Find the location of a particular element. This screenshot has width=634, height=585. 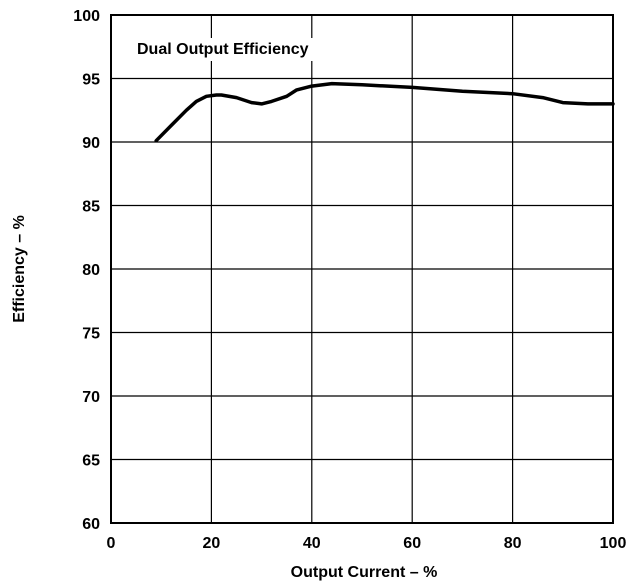

y-tick-labels: 60 65 70 75 80 85 90 95 100 is located at coordinates (86, 270).